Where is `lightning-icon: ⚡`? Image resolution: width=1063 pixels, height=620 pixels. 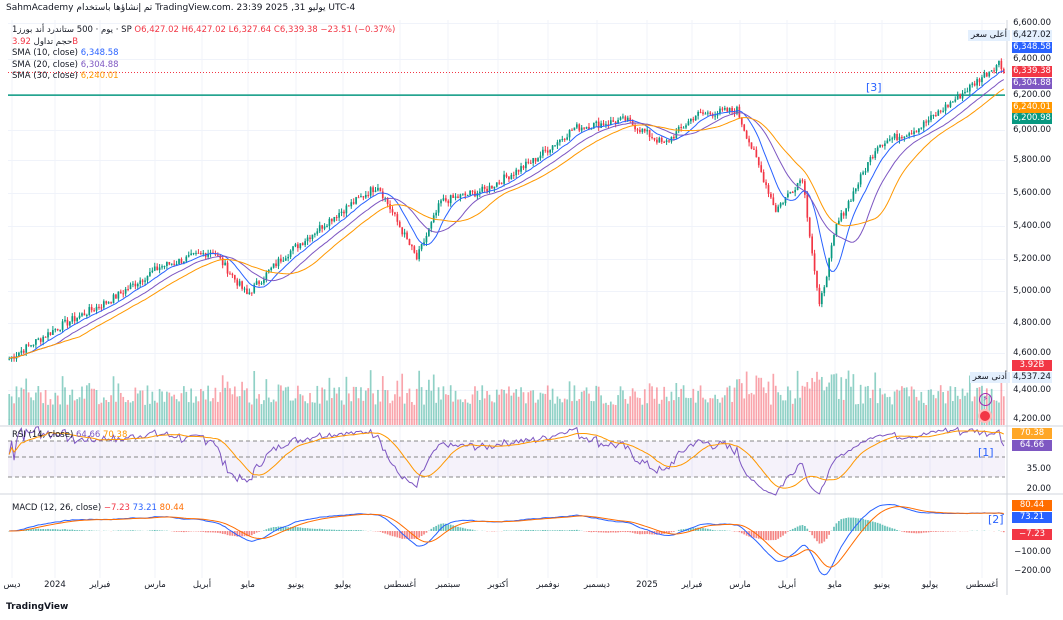 lightning-icon: ⚡ is located at coordinates (985, 399).